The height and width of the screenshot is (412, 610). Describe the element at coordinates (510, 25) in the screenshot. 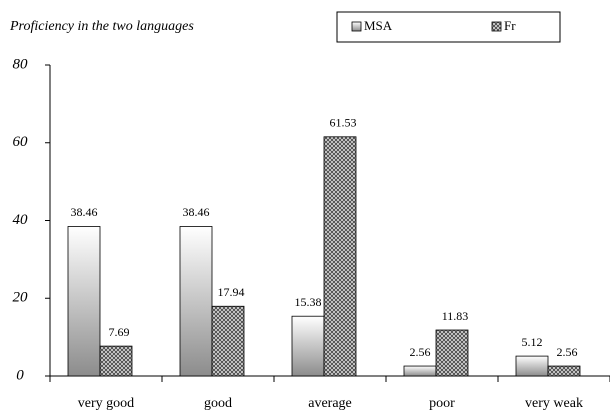

I see `legend-label: Fr` at that location.